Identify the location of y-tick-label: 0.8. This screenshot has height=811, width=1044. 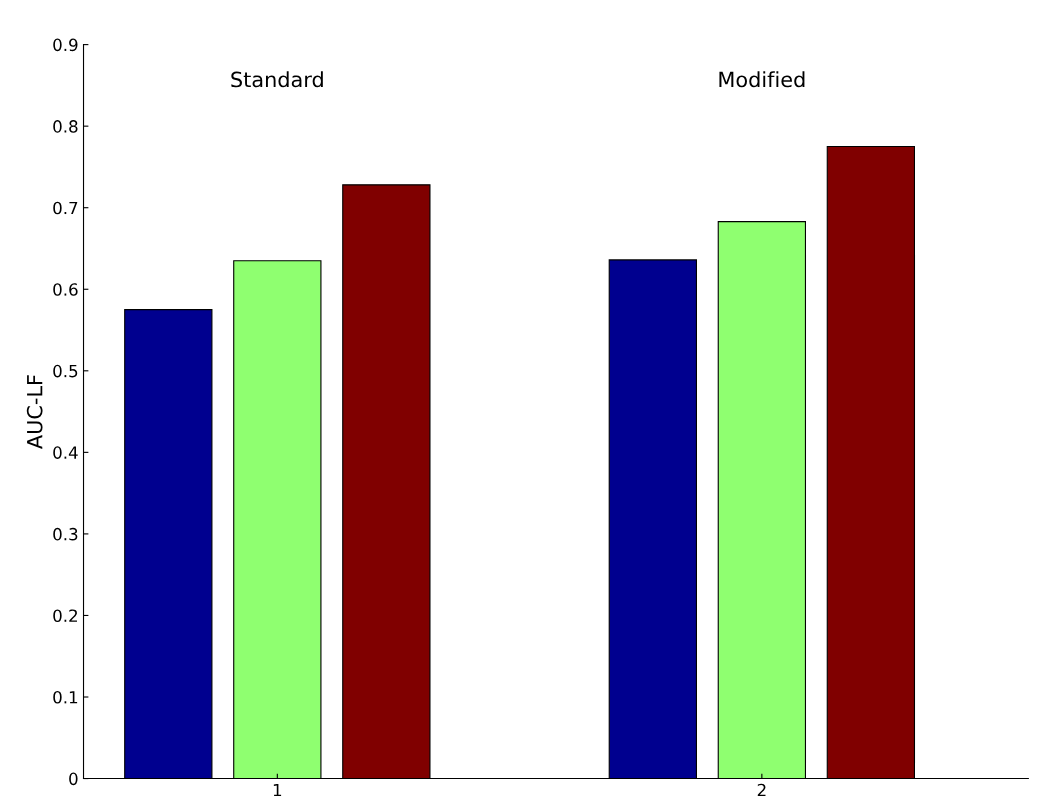
(65, 126).